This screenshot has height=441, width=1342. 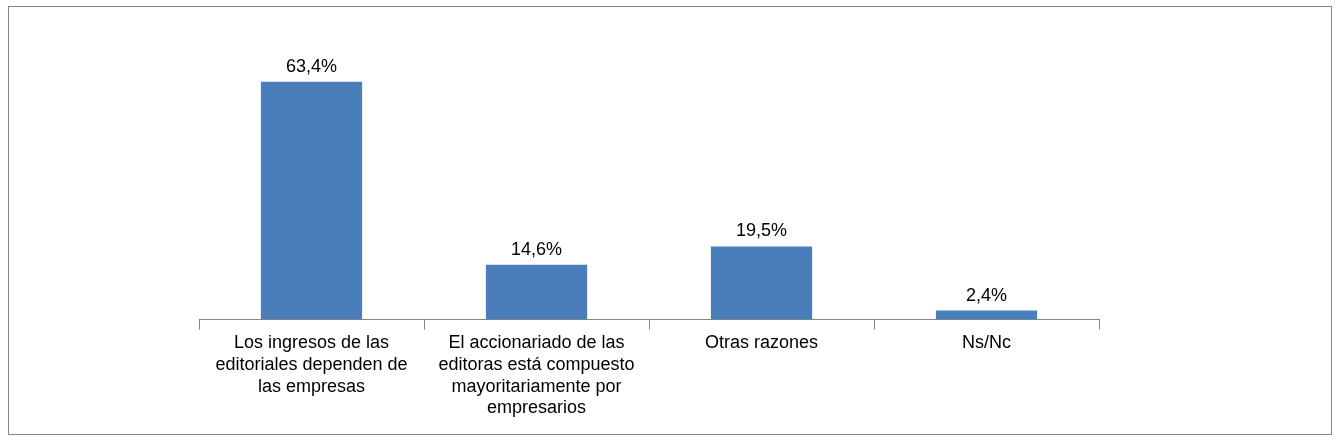 I want to click on data-label: 19,5%, so click(x=761, y=230).